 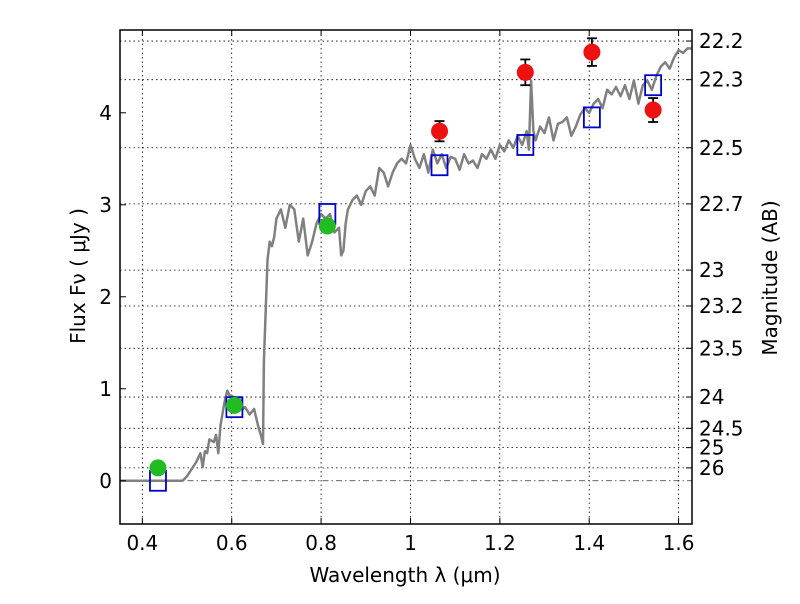 What do you see at coordinates (721, 80) in the screenshot?
I see `y2-tick-label: 22.3` at bounding box center [721, 80].